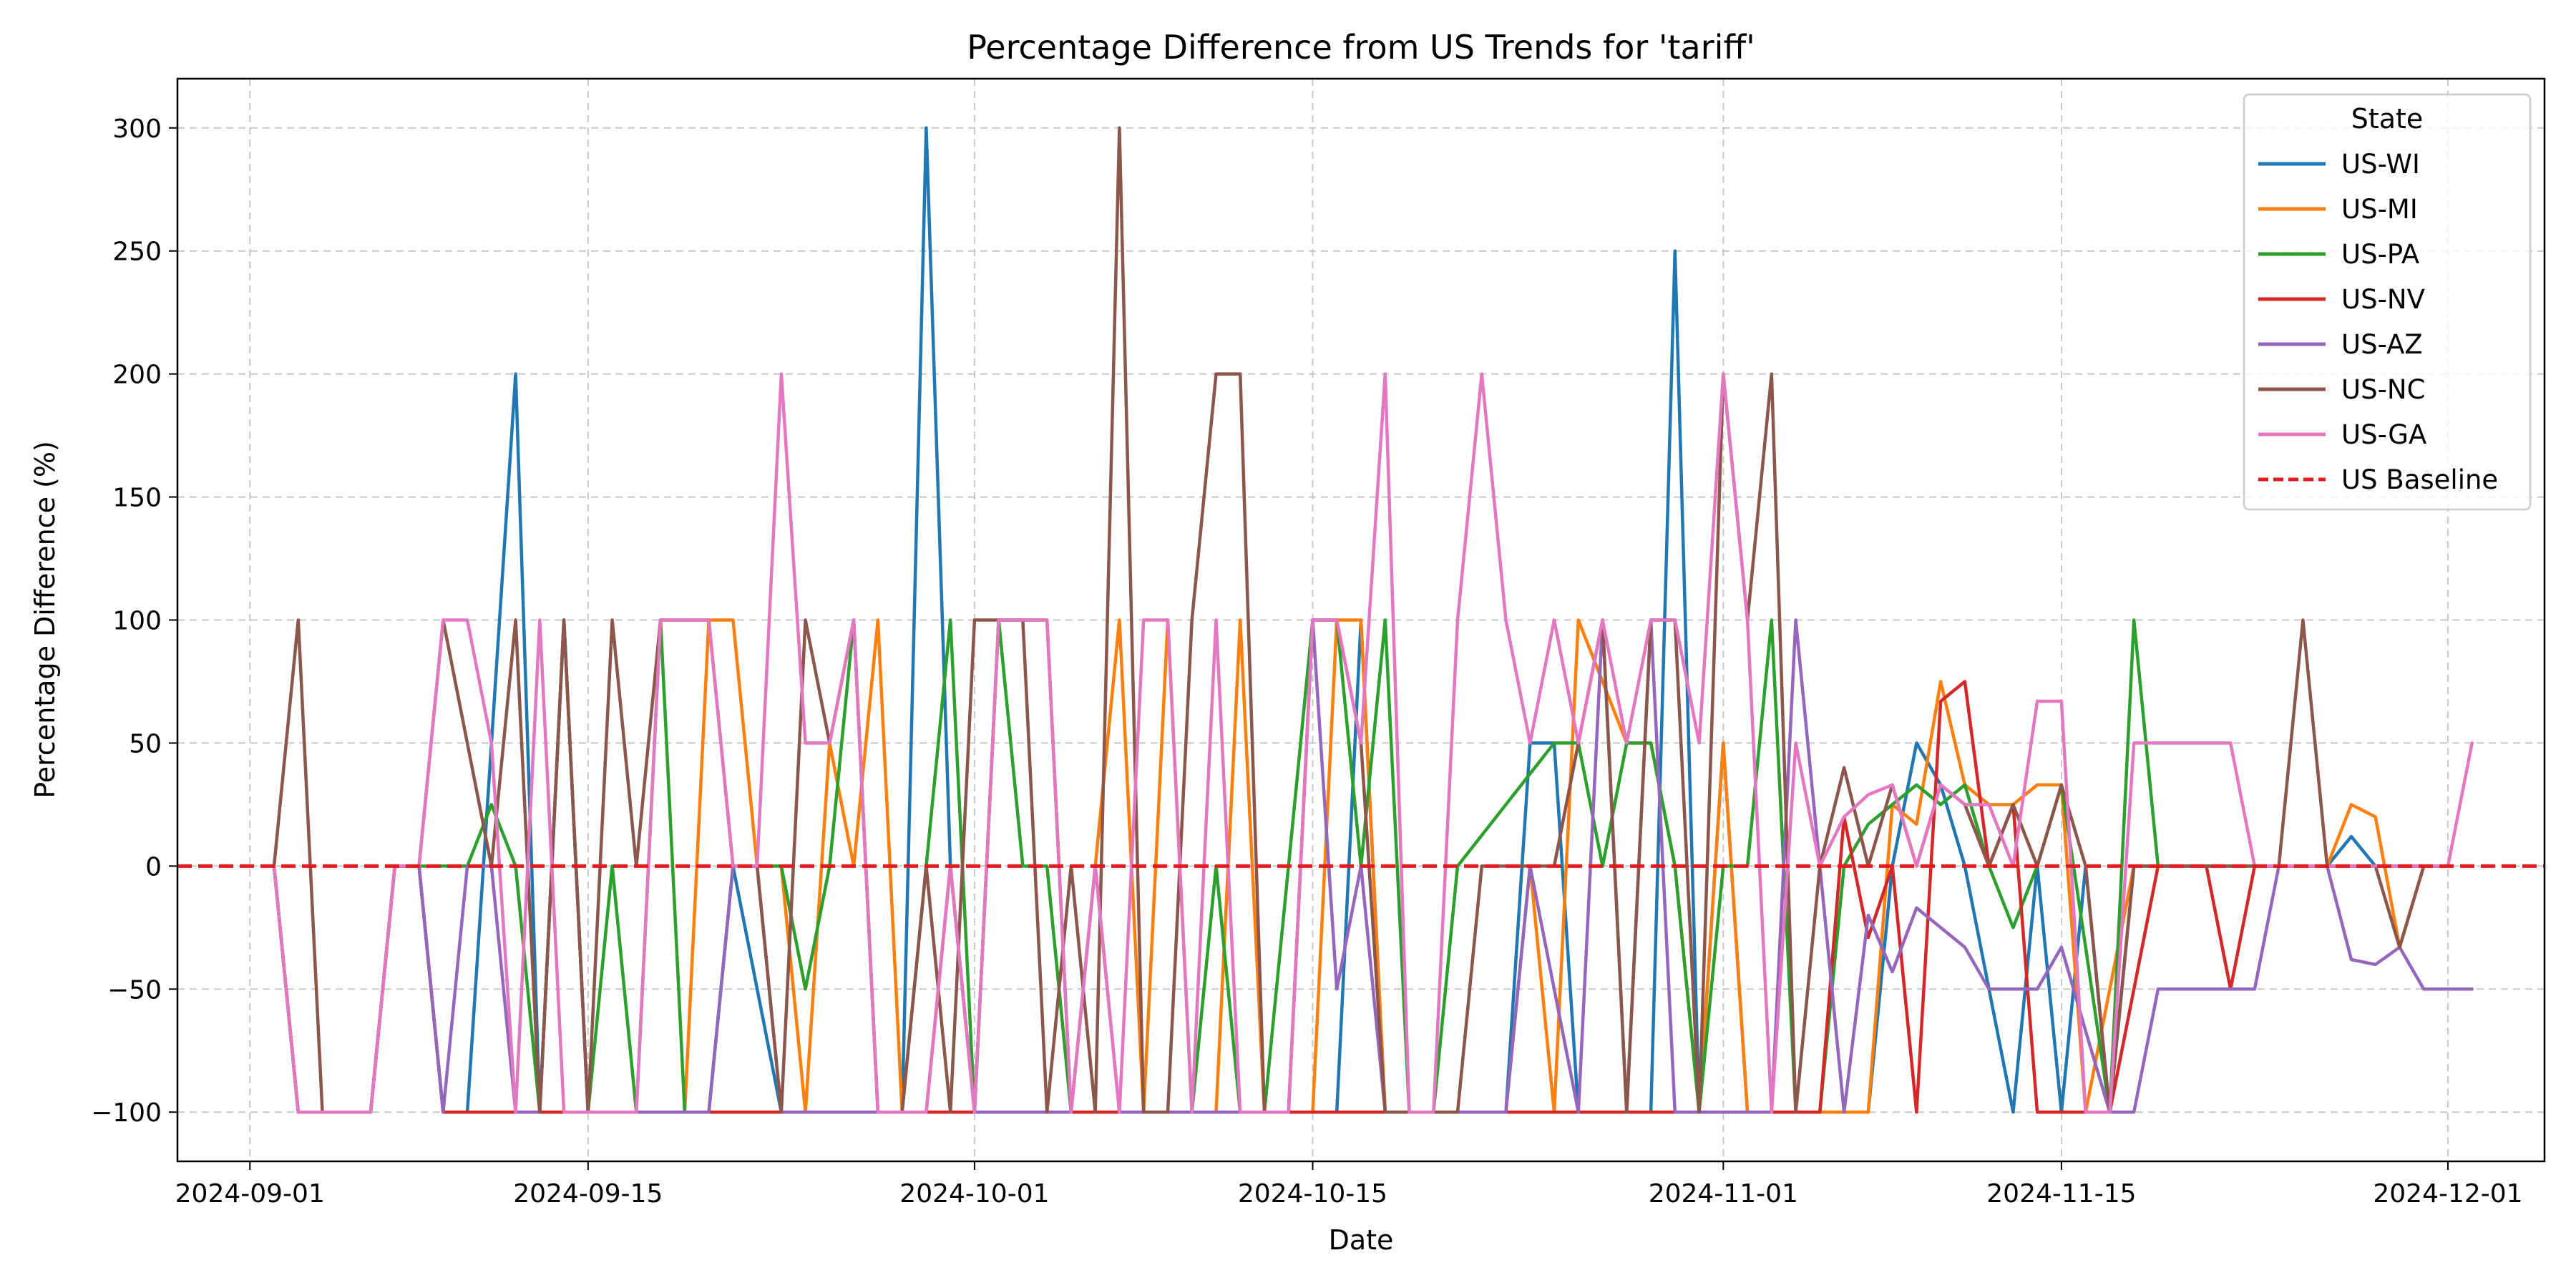 This screenshot has height=1288, width=2576. I want to click on y-tick-label: 50, so click(145, 743).